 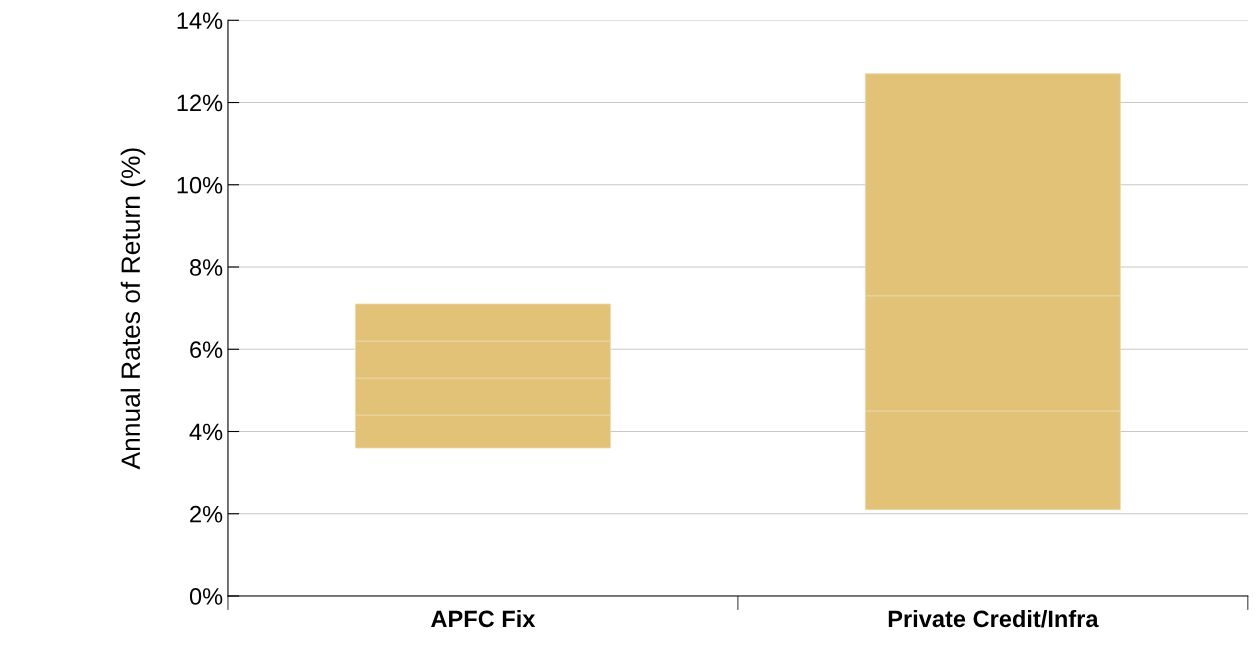 What do you see at coordinates (206, 432) in the screenshot?
I see `y-tick-label: 4%` at bounding box center [206, 432].